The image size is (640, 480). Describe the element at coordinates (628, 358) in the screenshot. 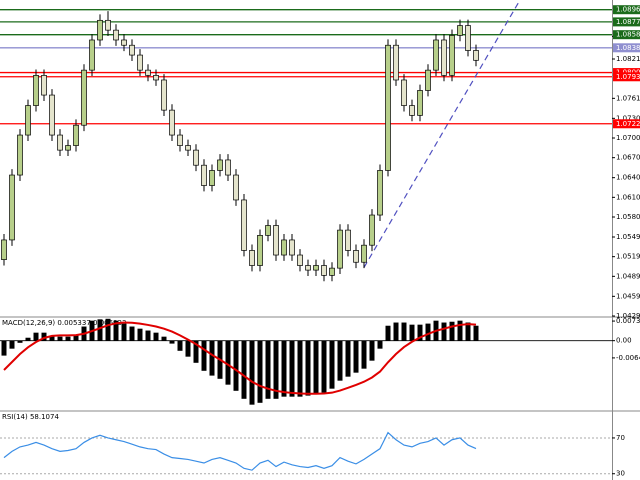

I see `y-tick-label: -0.006464` at that location.